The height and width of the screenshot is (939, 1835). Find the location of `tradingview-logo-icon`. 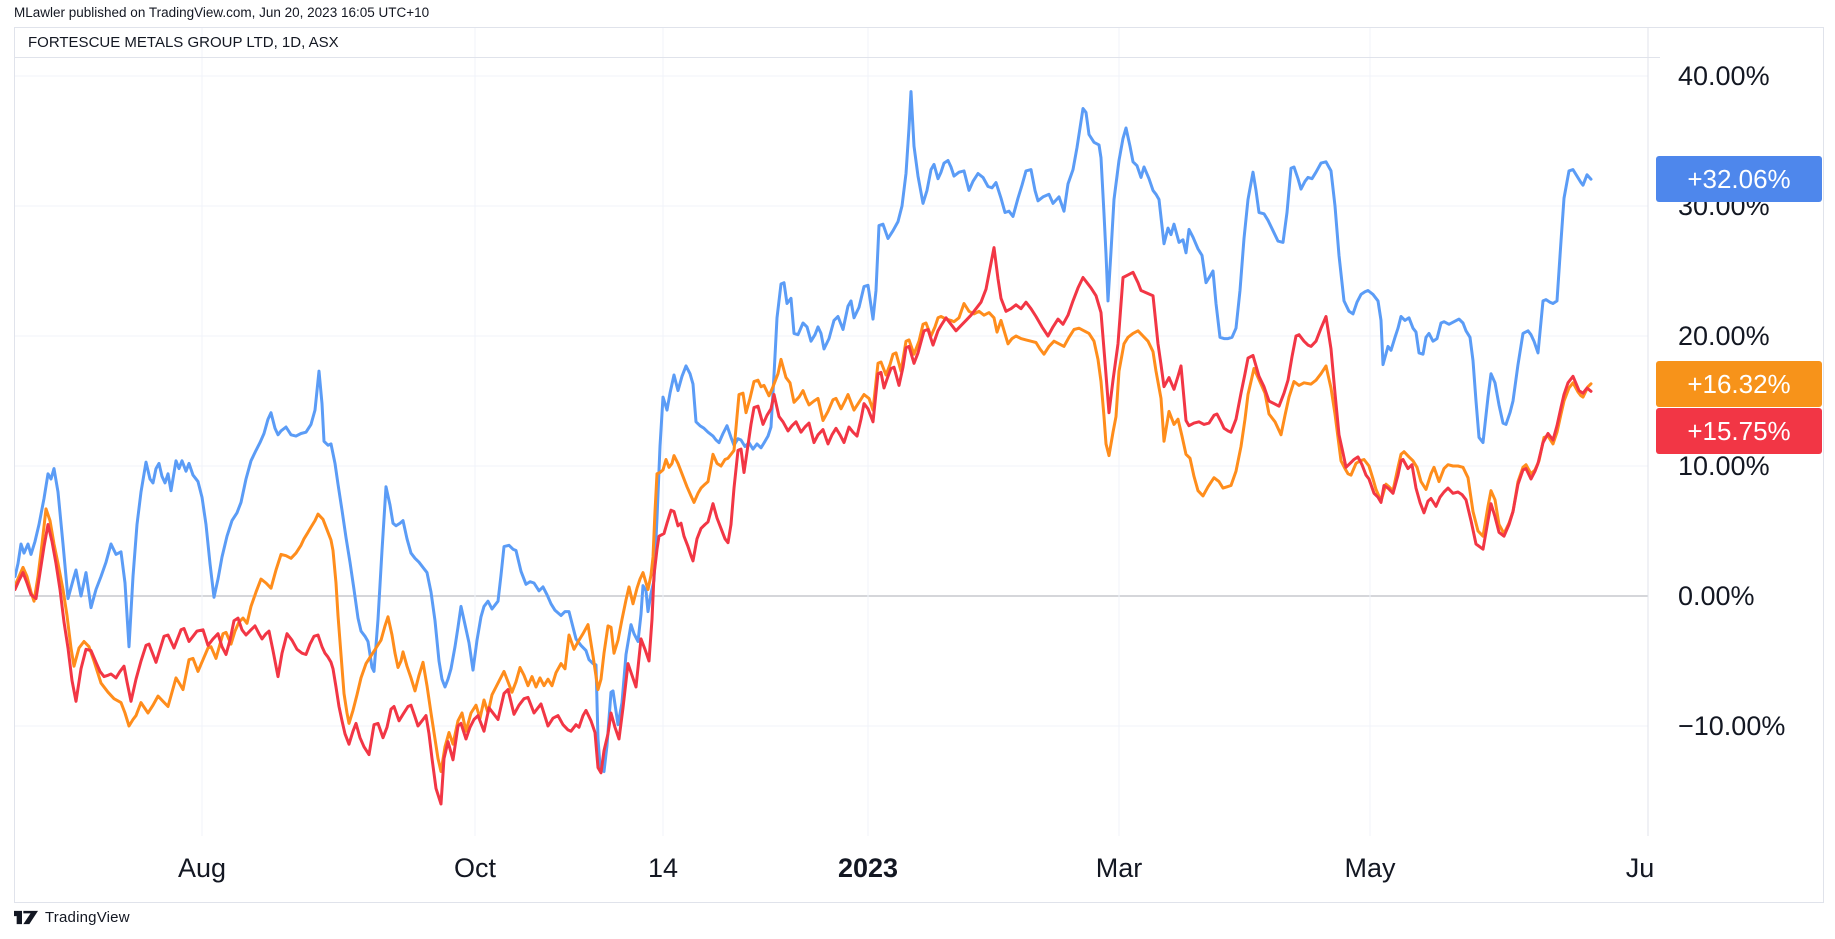

tradingview-logo-icon is located at coordinates (26, 917).